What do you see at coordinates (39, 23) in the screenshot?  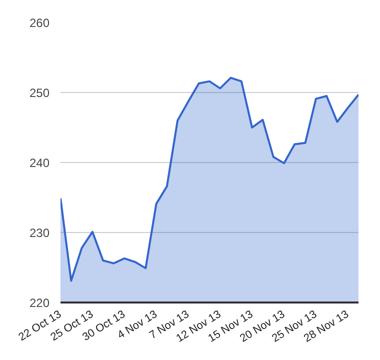 I see `y-tick-label: 260` at bounding box center [39, 23].